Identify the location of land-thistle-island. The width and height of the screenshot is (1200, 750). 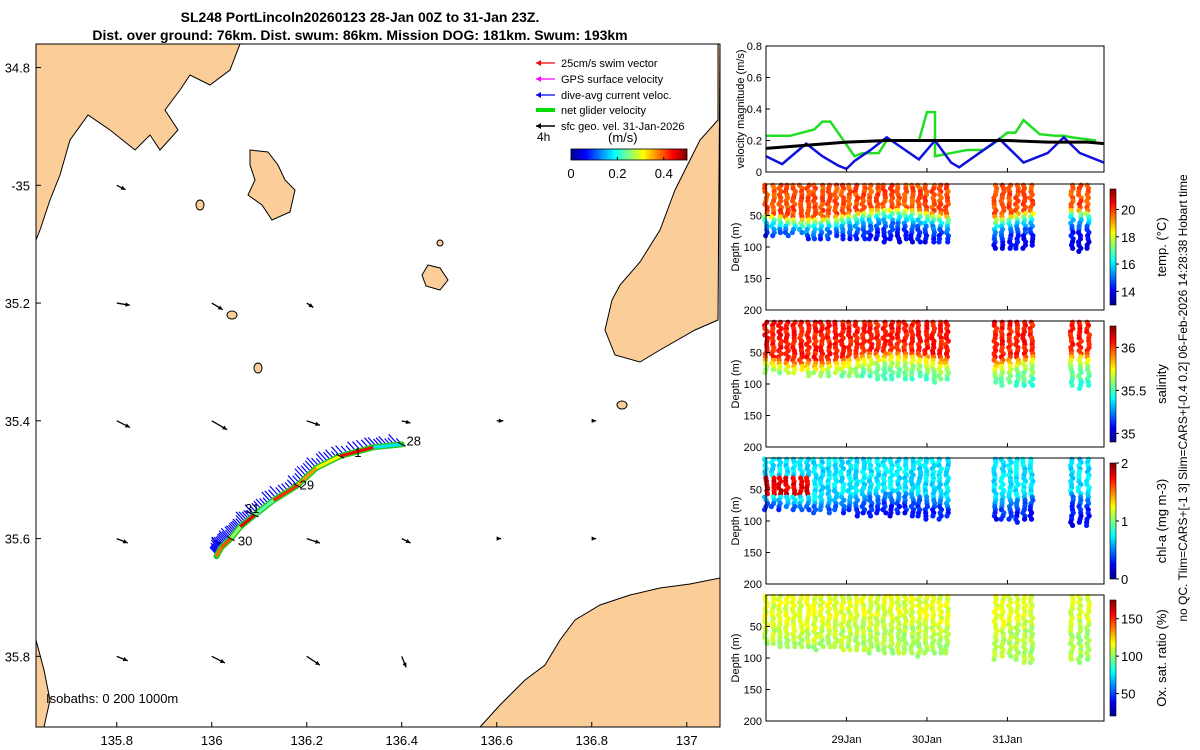
(271, 185).